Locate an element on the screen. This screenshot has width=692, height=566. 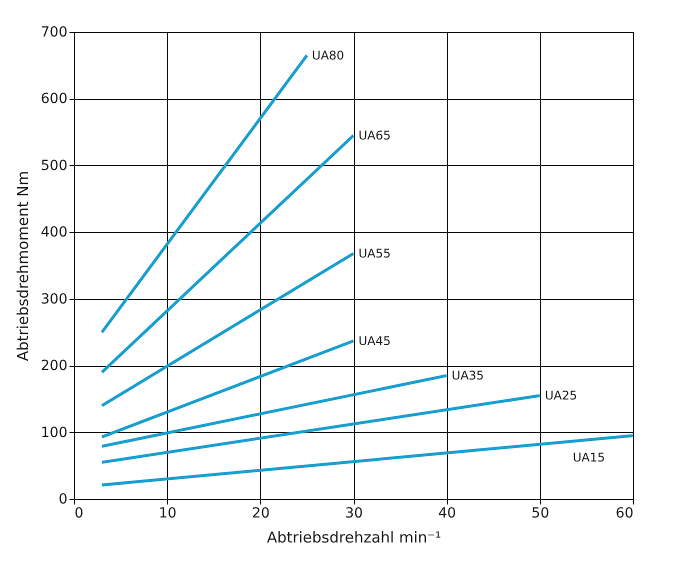
series-label: UA25 is located at coordinates (561, 395).